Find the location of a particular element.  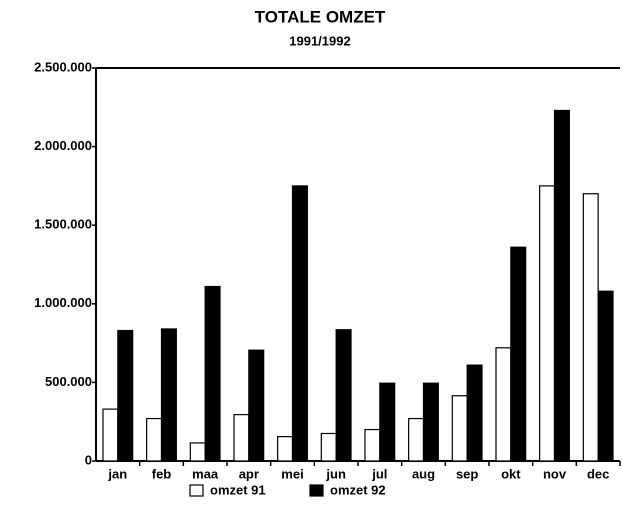

x-tick-label: jan is located at coordinates (117, 473).